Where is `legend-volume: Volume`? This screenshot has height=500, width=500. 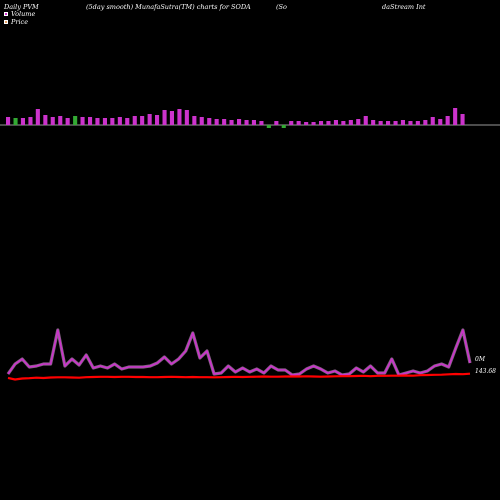 legend-volume: Volume is located at coordinates (19, 14).